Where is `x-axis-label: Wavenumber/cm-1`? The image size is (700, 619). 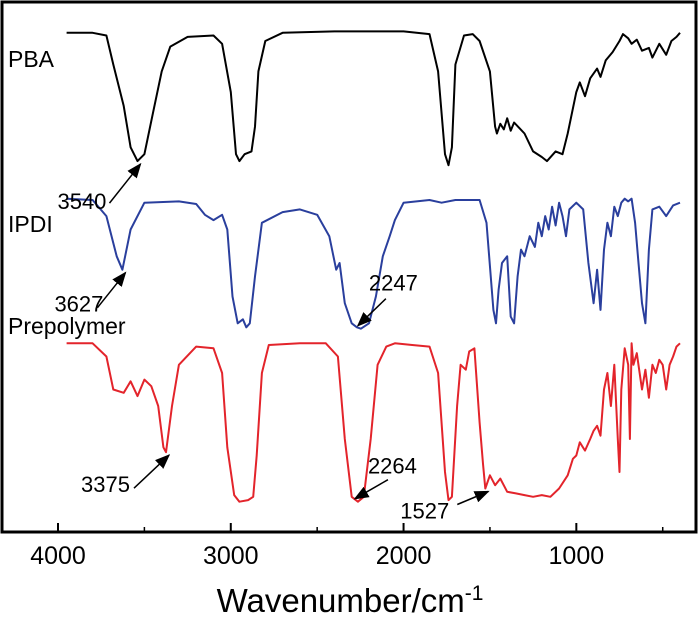 x-axis-label: Wavenumber/cm-1 is located at coordinates (350, 600).